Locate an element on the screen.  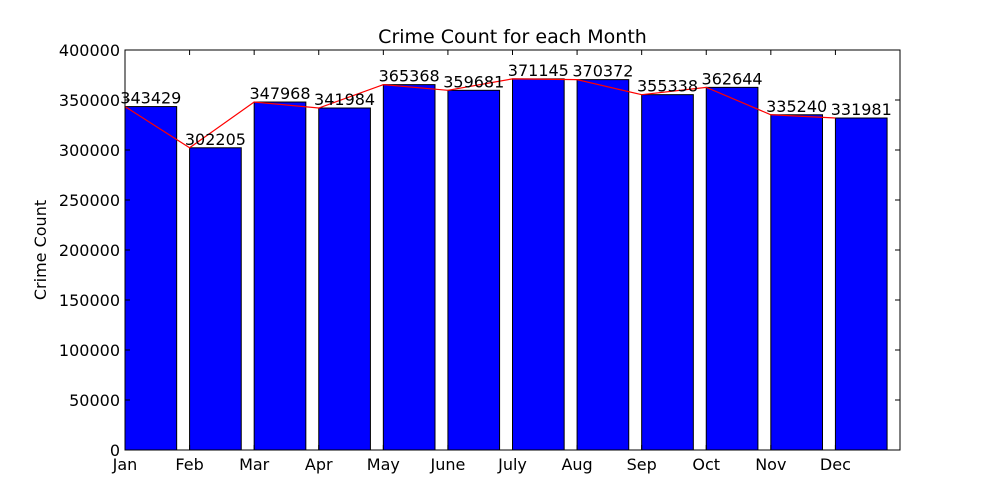
data-label: 359681 is located at coordinates (473, 81).